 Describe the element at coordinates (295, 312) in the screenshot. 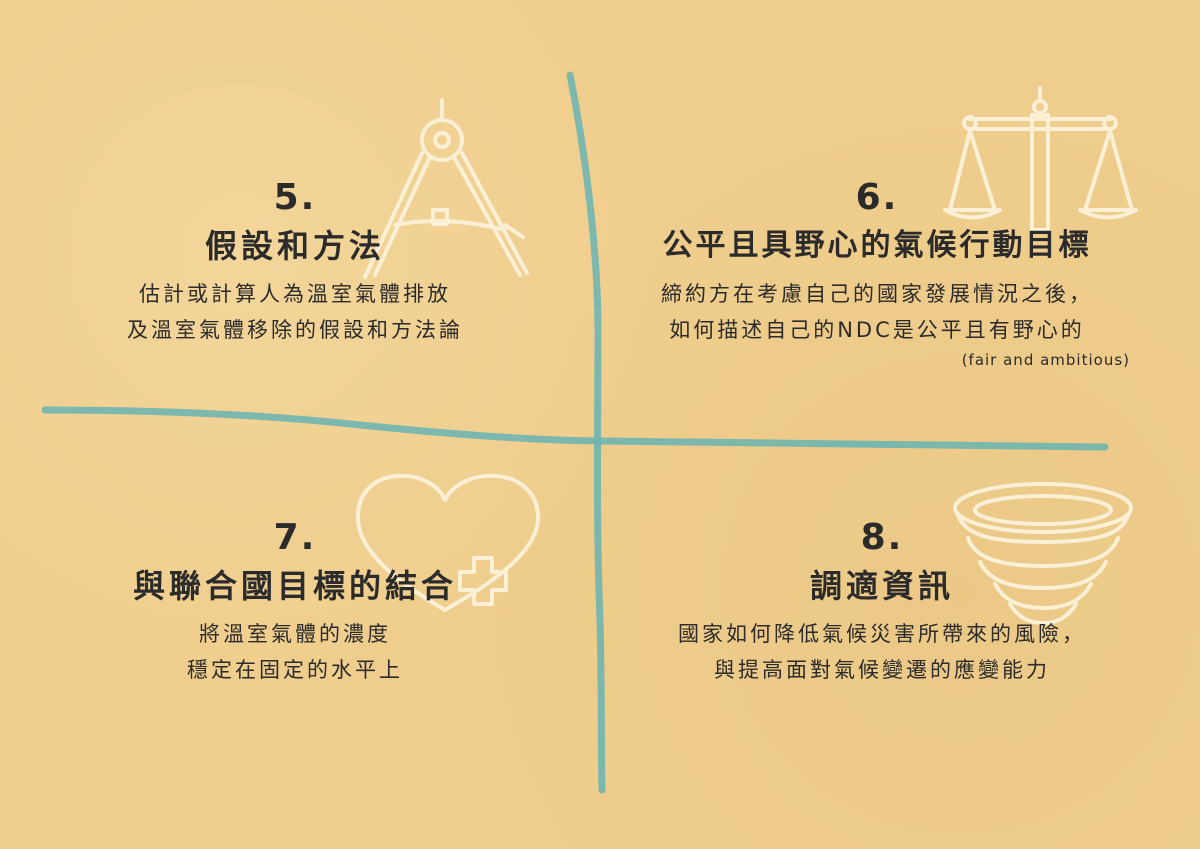

I see `quadrant-description: 估計或計算人為溫室氣體排放 及溫室氣體移除的假設和方法論` at that location.